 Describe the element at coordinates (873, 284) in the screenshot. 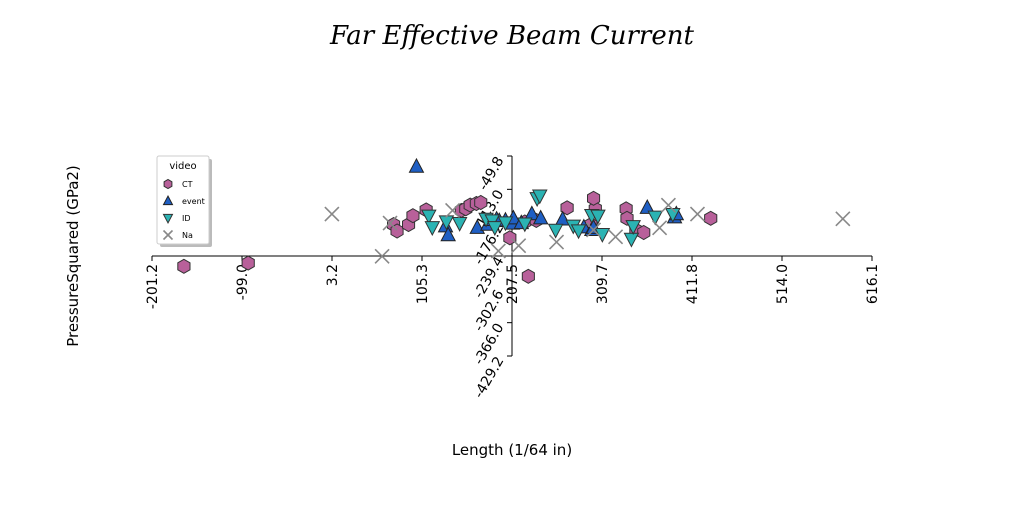

I see `x-tick-label: 616.1` at that location.